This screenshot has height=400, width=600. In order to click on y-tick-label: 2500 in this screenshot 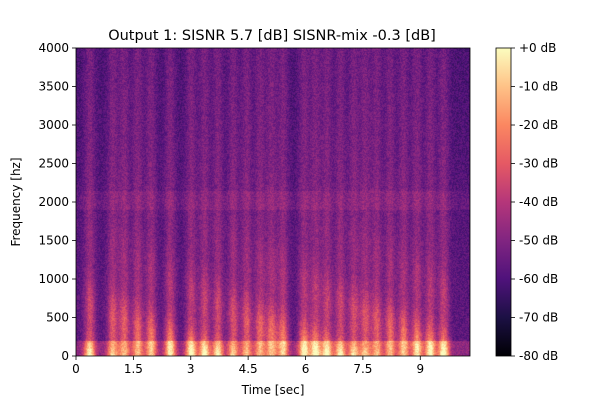, I will do `click(53, 164)`.